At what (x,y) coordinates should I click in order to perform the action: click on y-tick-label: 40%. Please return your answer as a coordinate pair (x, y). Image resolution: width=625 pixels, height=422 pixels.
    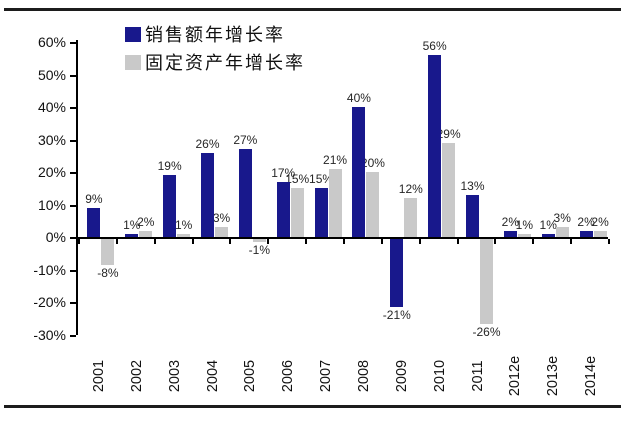
    Looking at the image, I should click on (51, 107).